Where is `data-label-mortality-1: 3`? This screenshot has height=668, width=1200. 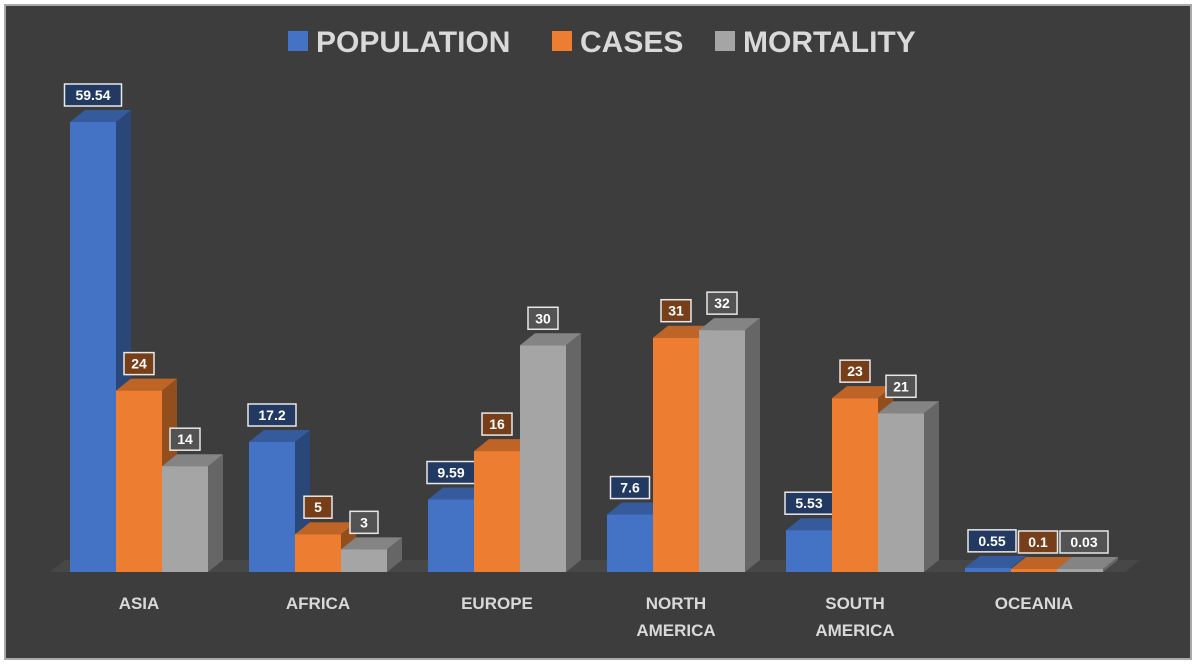 data-label-mortality-1: 3 is located at coordinates (364, 522).